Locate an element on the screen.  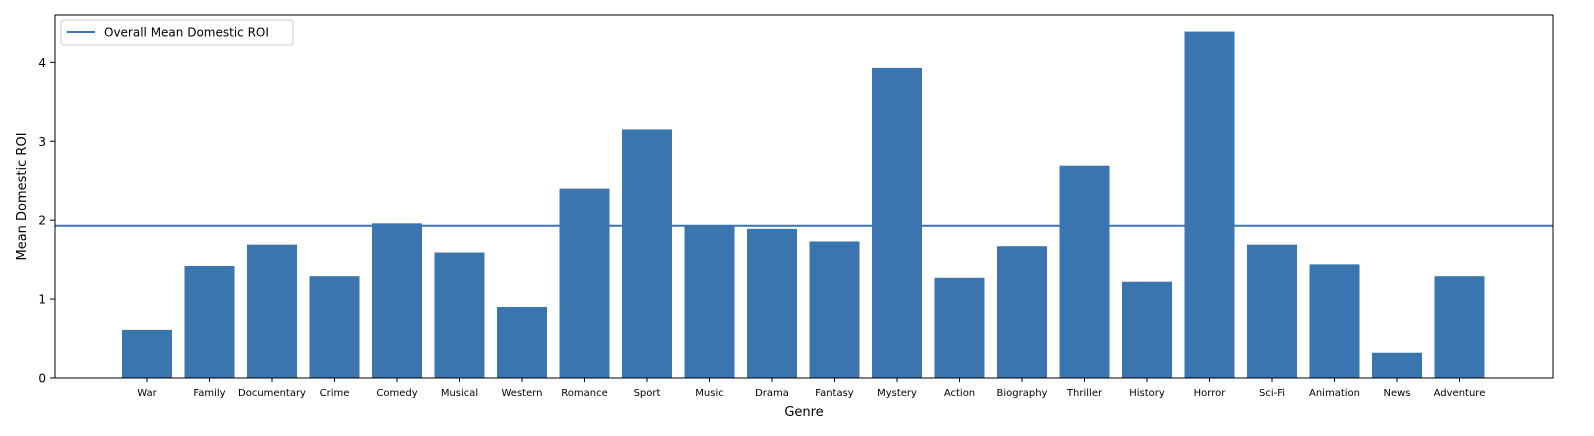
y-tick-label: 3 is located at coordinates (42, 142).